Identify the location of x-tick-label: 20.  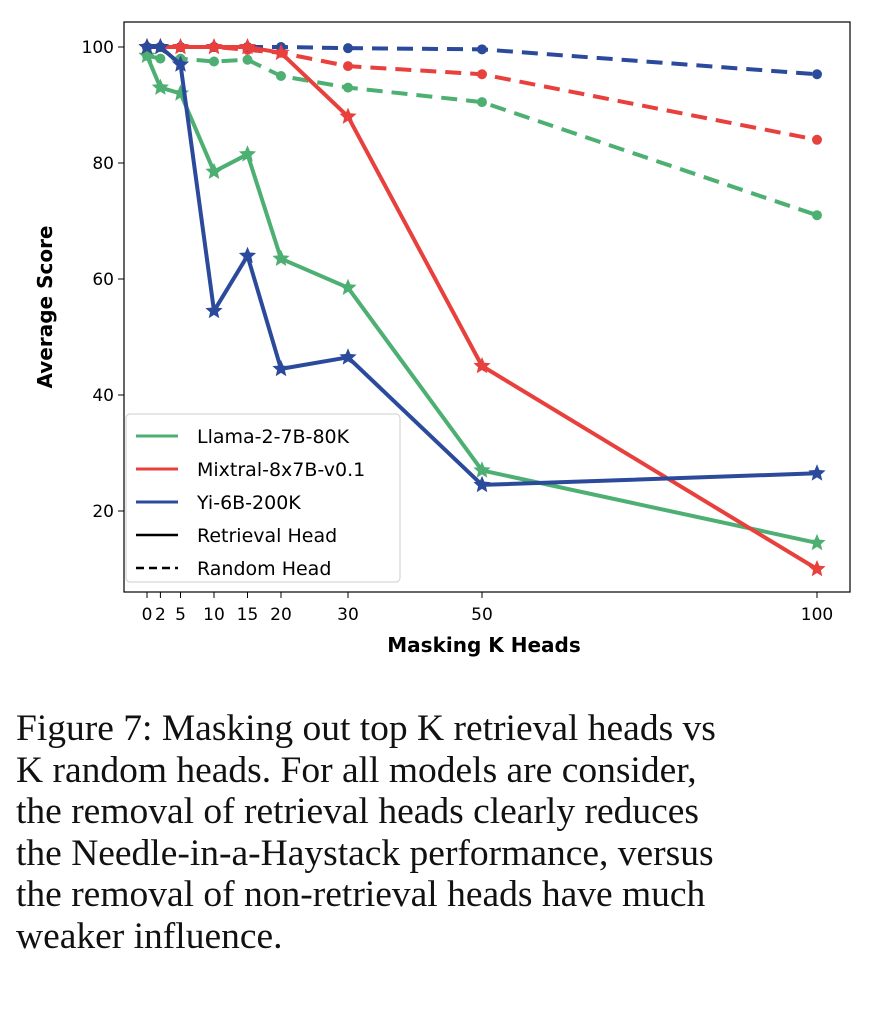
(281, 615).